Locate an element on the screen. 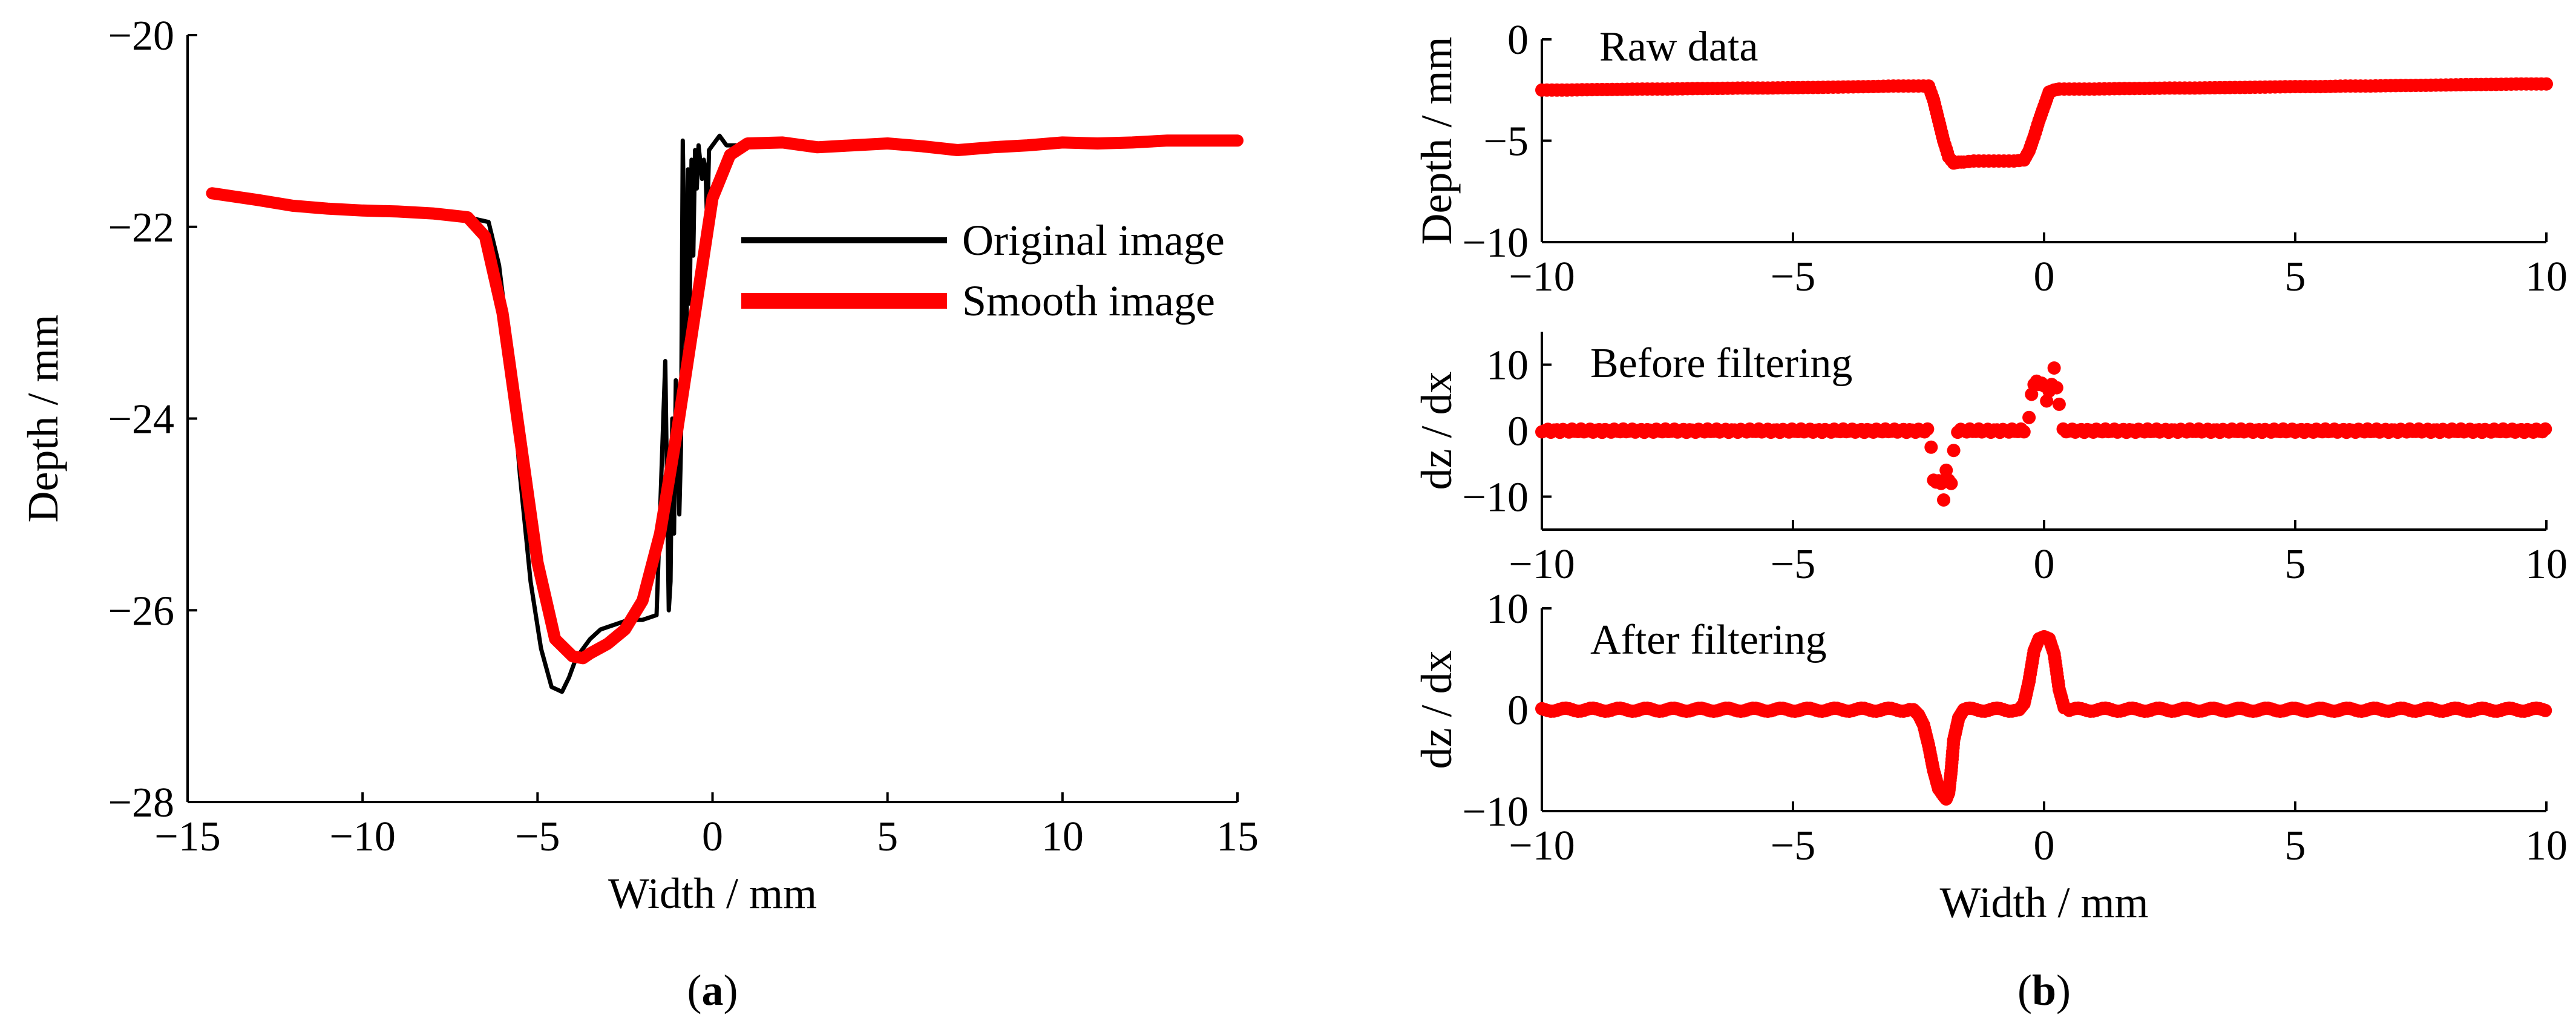  y-tick-label: −24 is located at coordinates (141, 420).